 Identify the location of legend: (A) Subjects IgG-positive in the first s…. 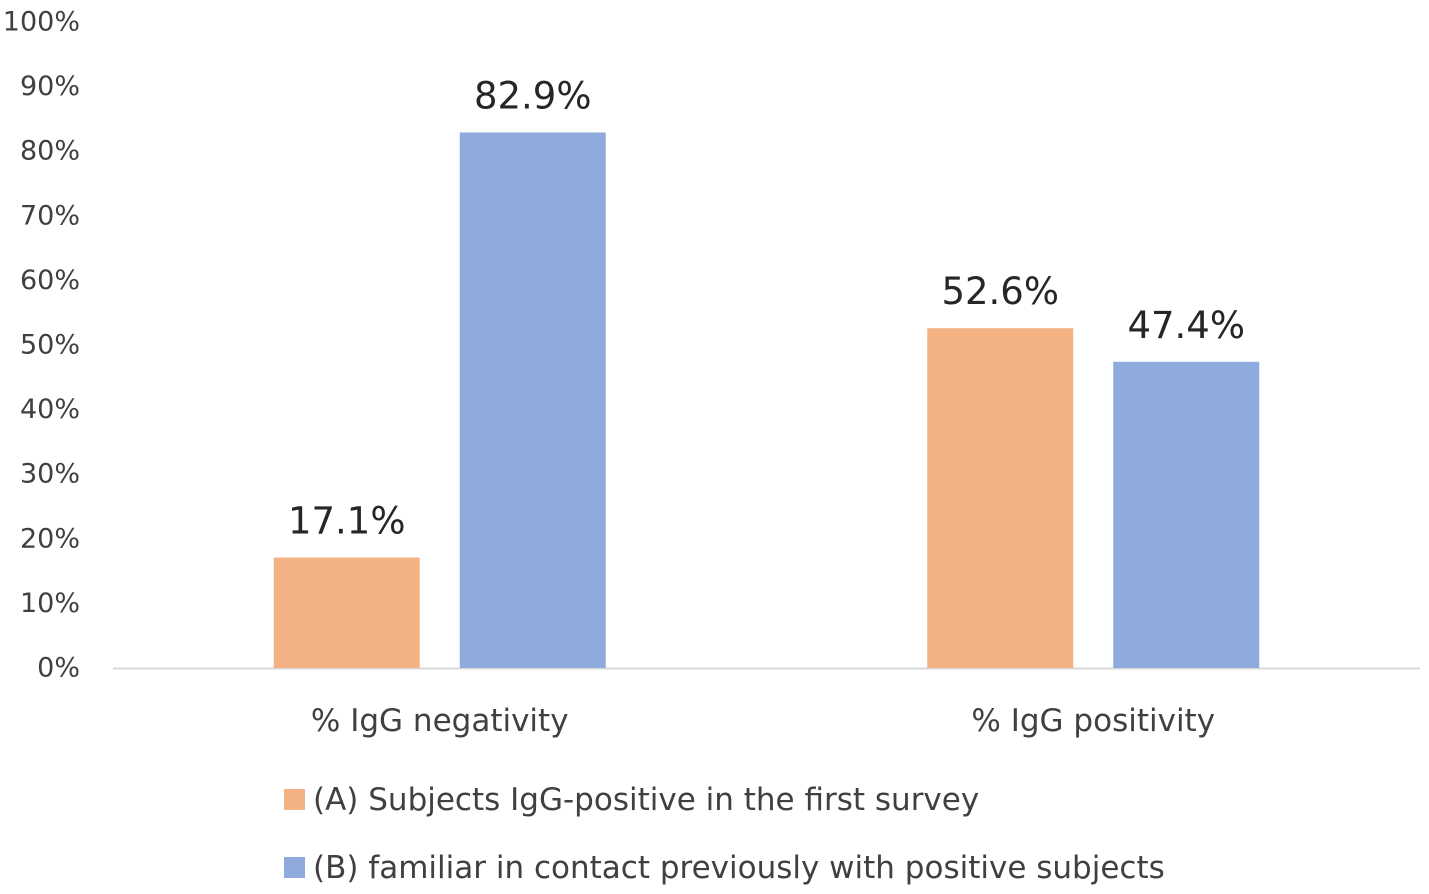
(724, 834).